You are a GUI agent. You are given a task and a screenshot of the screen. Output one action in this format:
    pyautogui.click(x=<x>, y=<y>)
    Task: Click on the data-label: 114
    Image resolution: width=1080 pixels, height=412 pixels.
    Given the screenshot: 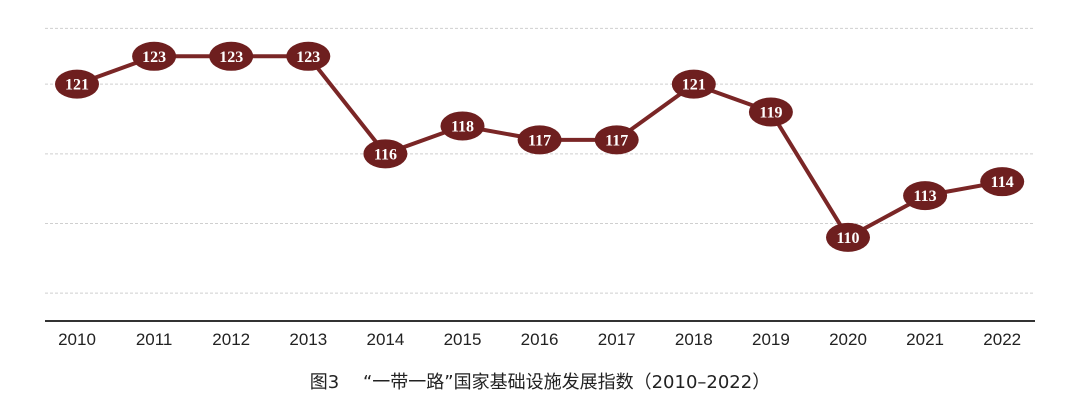 What is the action you would take?
    pyautogui.click(x=1002, y=182)
    